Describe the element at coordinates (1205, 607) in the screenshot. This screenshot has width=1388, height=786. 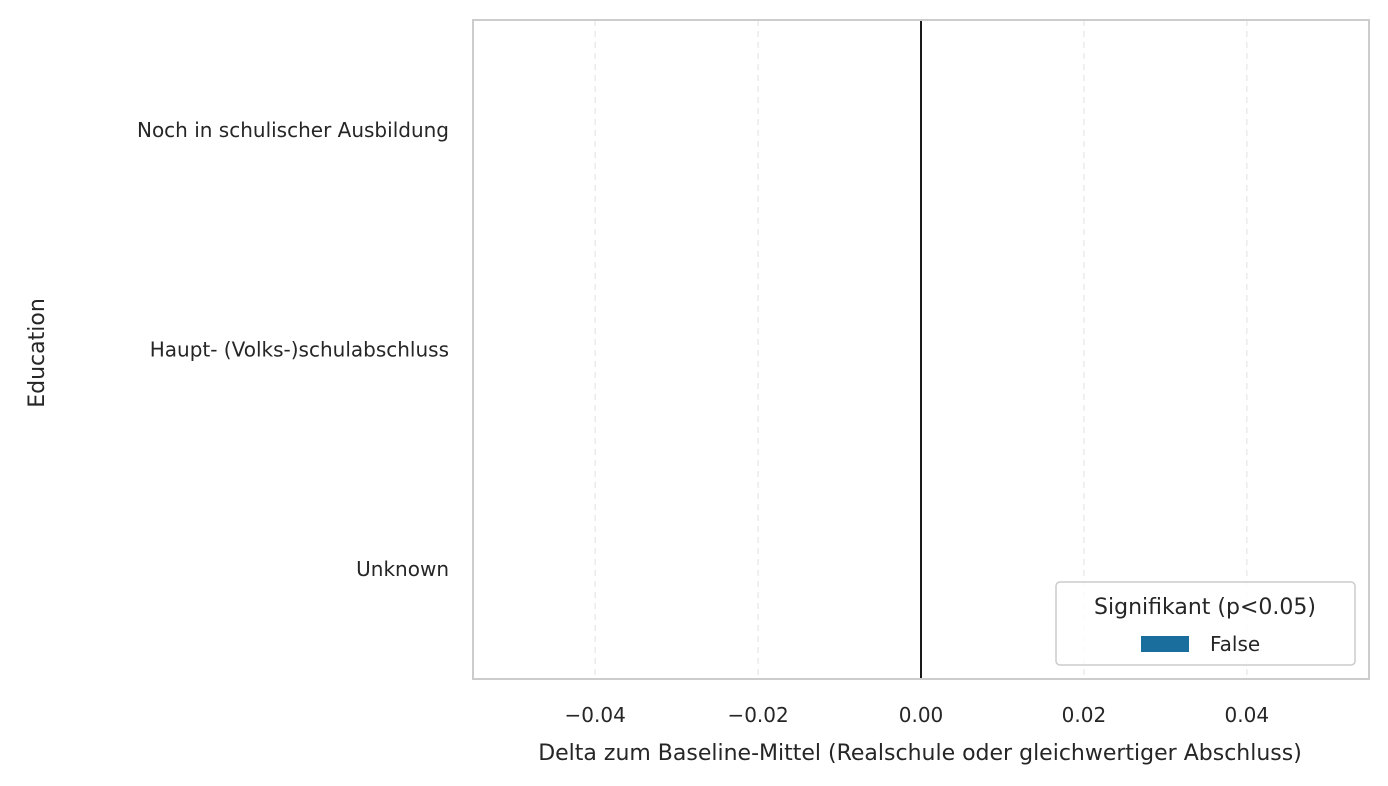
I see `legend-title: Signifikant (p<0.05)` at that location.